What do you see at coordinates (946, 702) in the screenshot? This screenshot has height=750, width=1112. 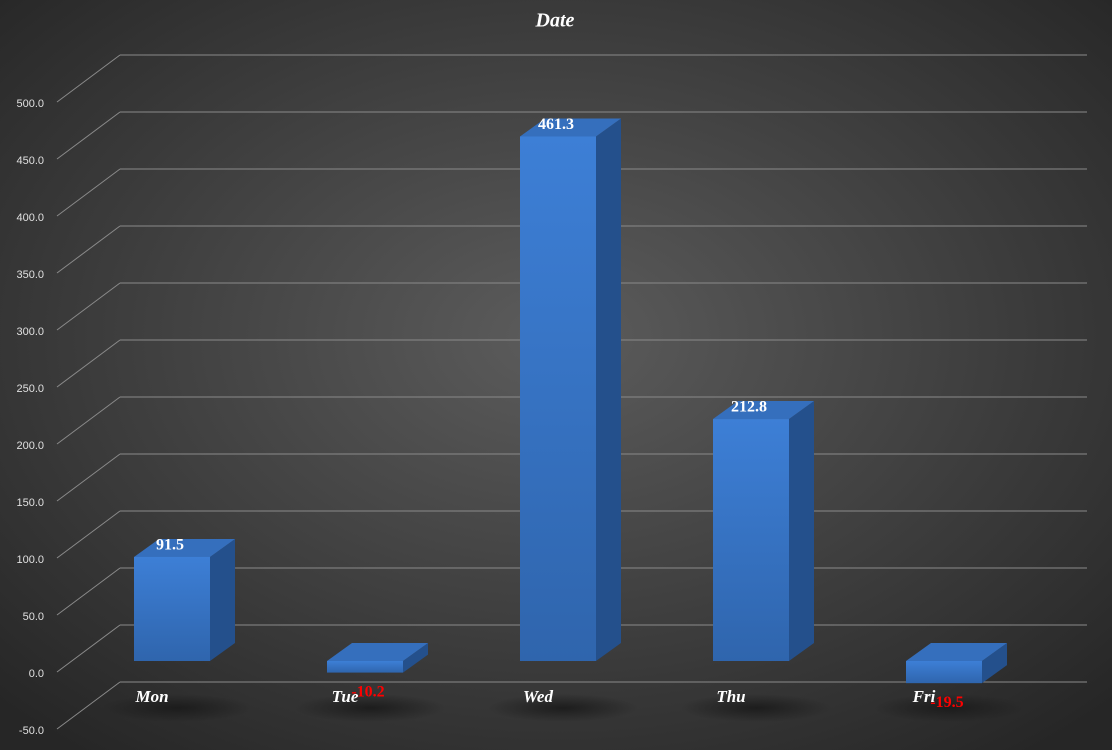 I see `value-label: -19.5` at bounding box center [946, 702].